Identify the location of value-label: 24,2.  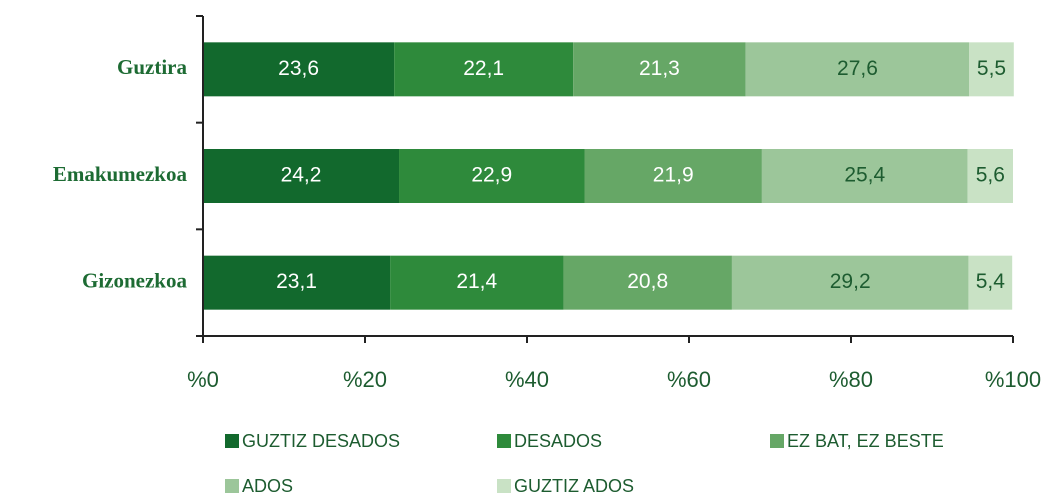
(301, 175).